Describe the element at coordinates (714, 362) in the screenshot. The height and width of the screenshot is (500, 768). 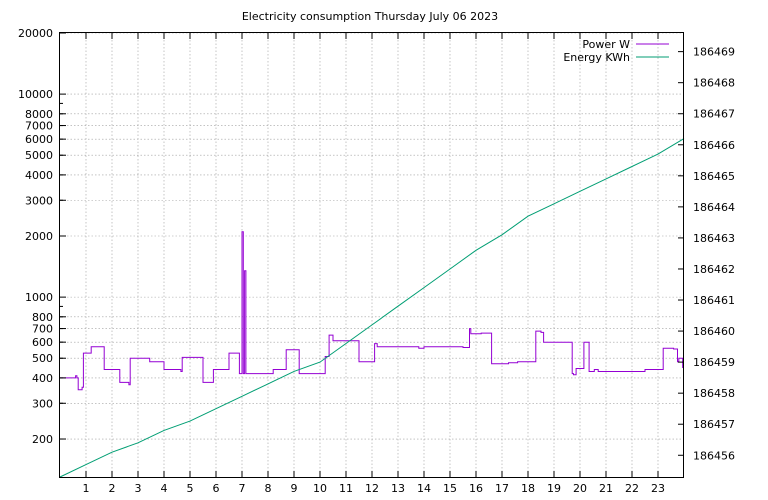
I see `y2-tick-label: 186459` at that location.